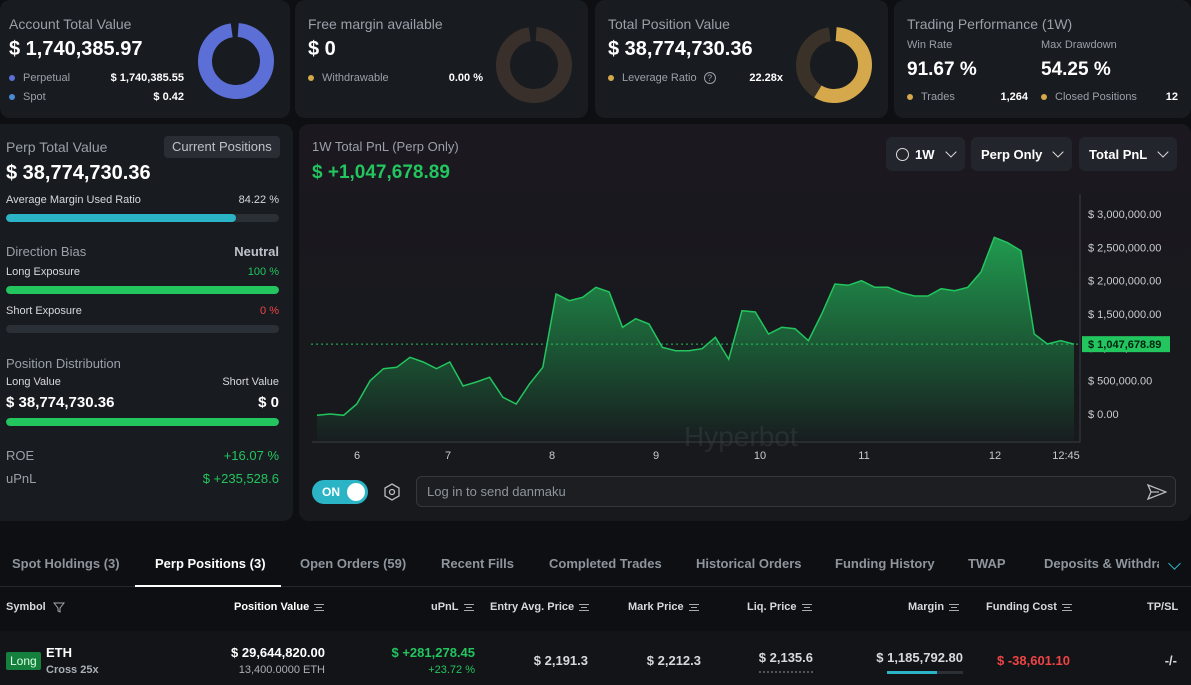  Describe the element at coordinates (1096, 97) in the screenshot. I see `closed-positions-label: Closed Positions` at that location.